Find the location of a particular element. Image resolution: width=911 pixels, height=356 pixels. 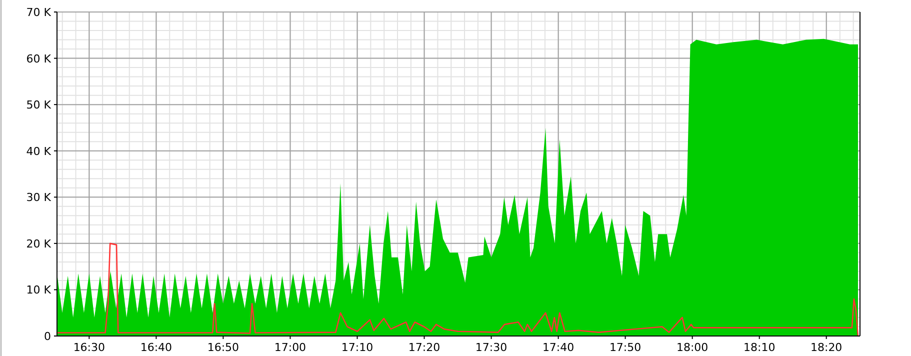

y-tick-label: 30 K is located at coordinates (39, 197).